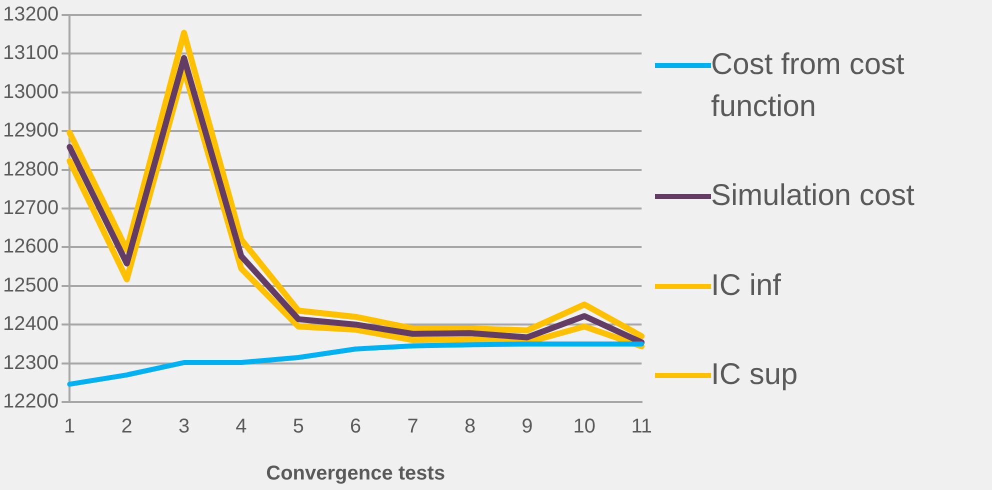  Describe the element at coordinates (527, 427) in the screenshot. I see `x-tick-label: 9` at that location.